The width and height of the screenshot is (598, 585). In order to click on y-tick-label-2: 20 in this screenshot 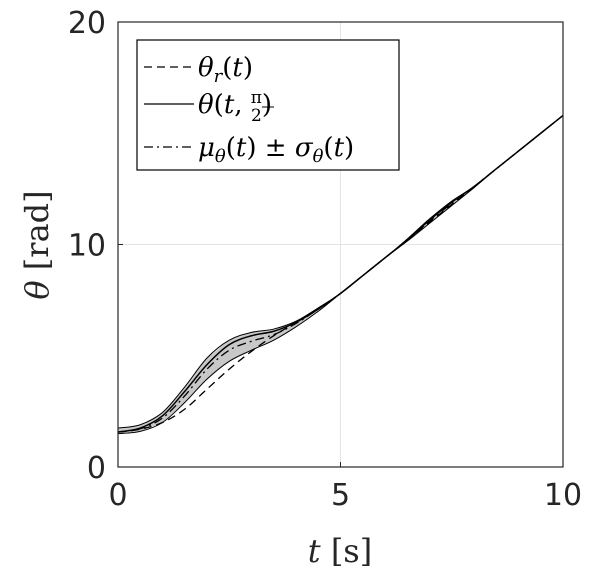, I will do `click(87, 23)`.